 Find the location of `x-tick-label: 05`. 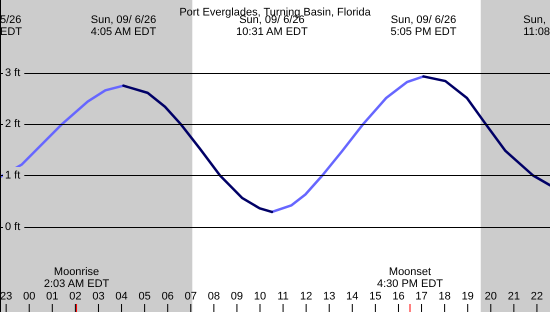

x-tick-label: 05 is located at coordinates (144, 296).